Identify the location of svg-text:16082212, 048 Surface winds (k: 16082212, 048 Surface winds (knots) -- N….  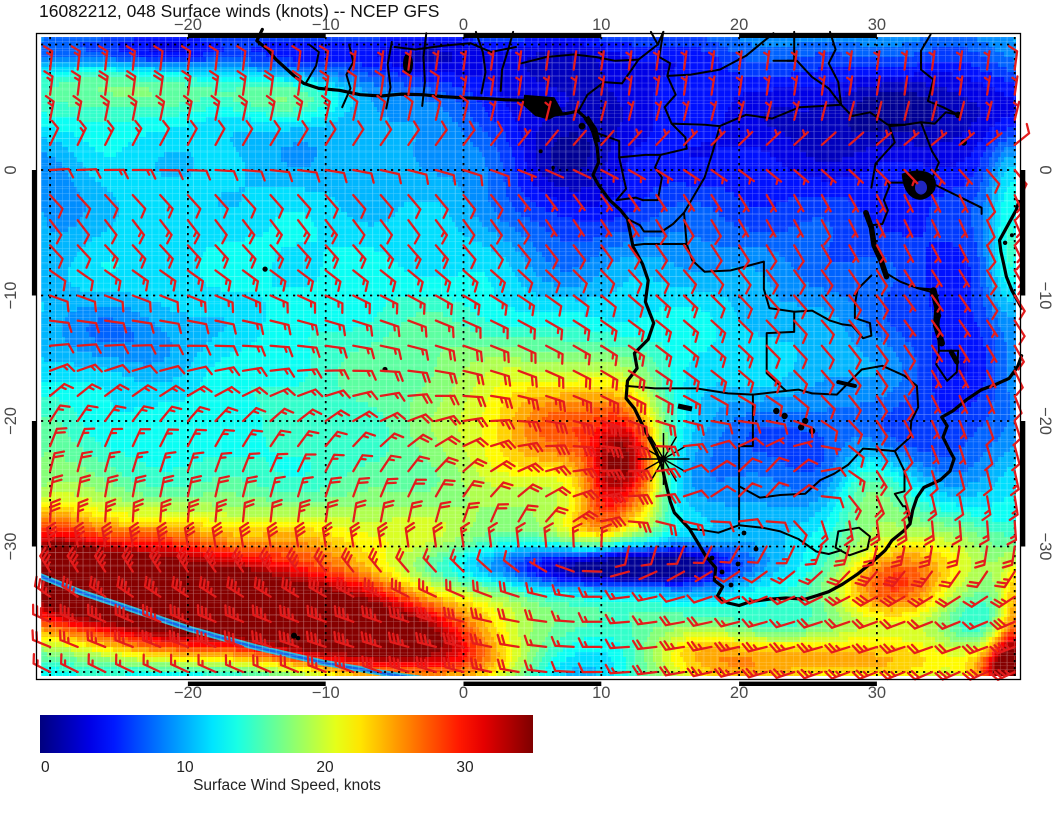
(239, 11).